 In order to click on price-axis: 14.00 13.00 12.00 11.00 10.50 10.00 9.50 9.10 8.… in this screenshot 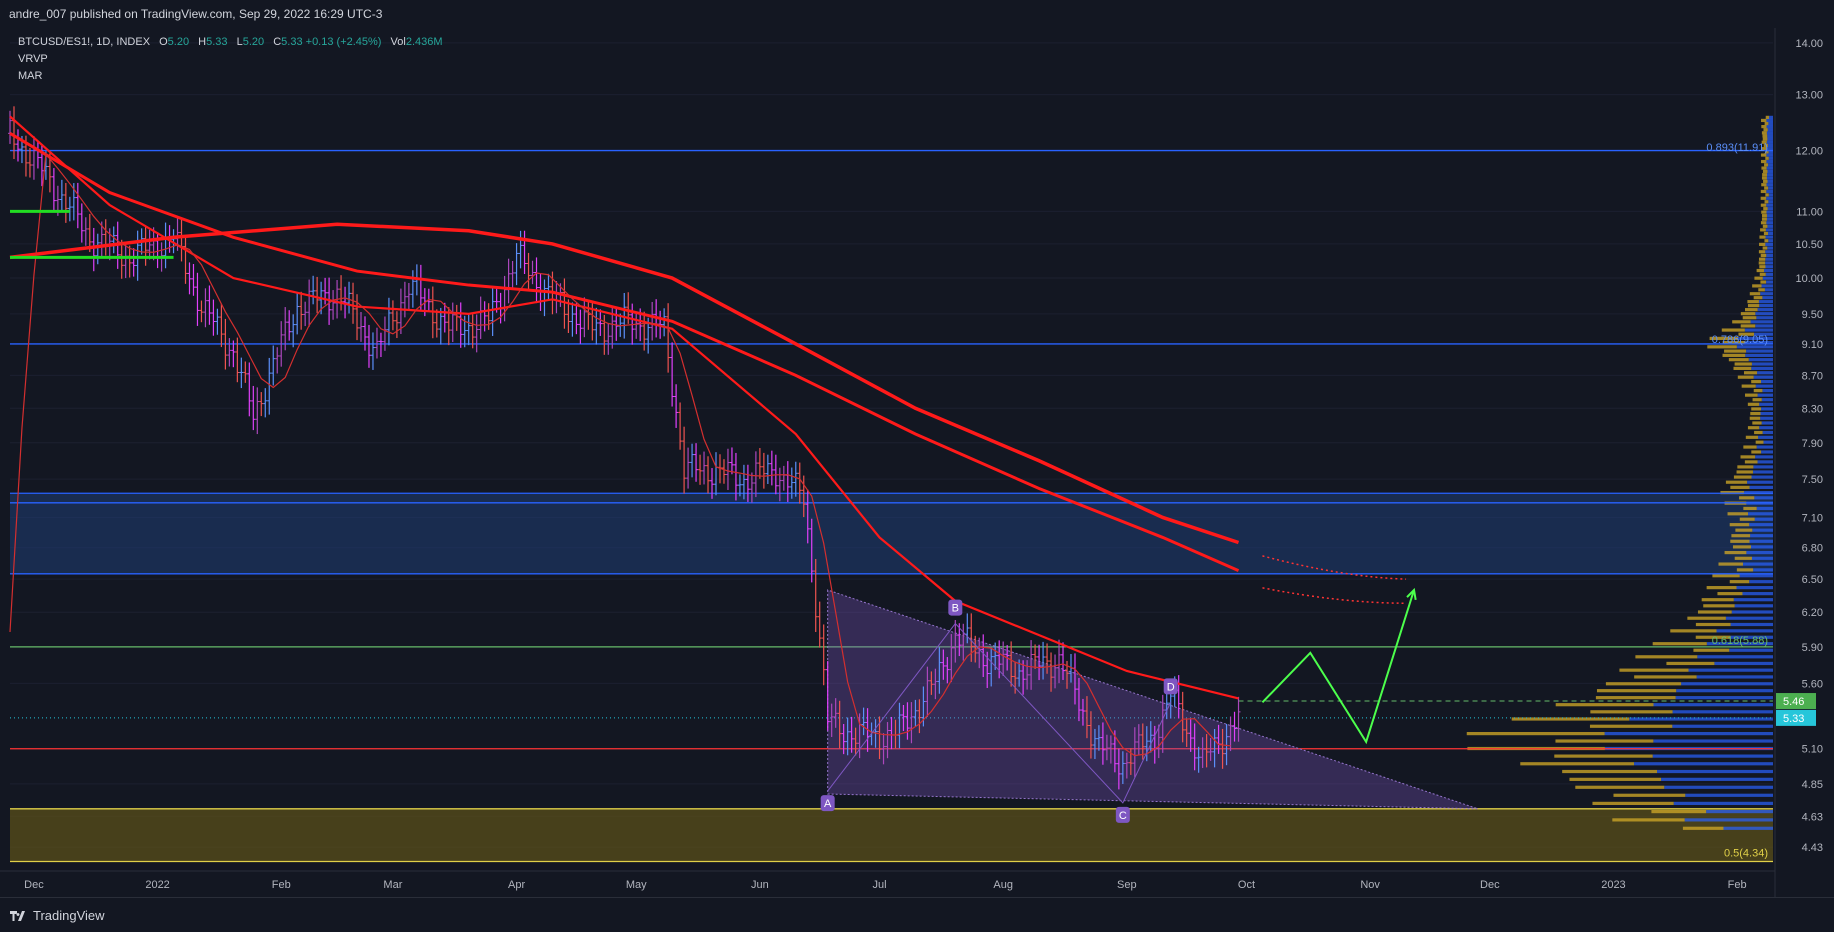, I will do `click(1804, 462)`.